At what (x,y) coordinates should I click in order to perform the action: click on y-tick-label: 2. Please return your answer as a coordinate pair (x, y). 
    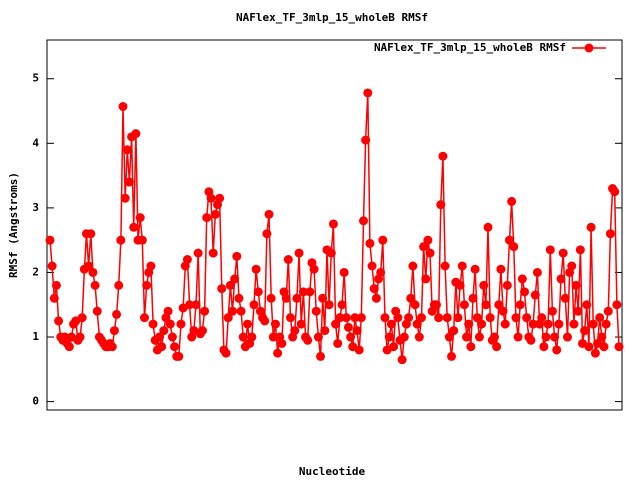
    Looking at the image, I should click on (35, 271).